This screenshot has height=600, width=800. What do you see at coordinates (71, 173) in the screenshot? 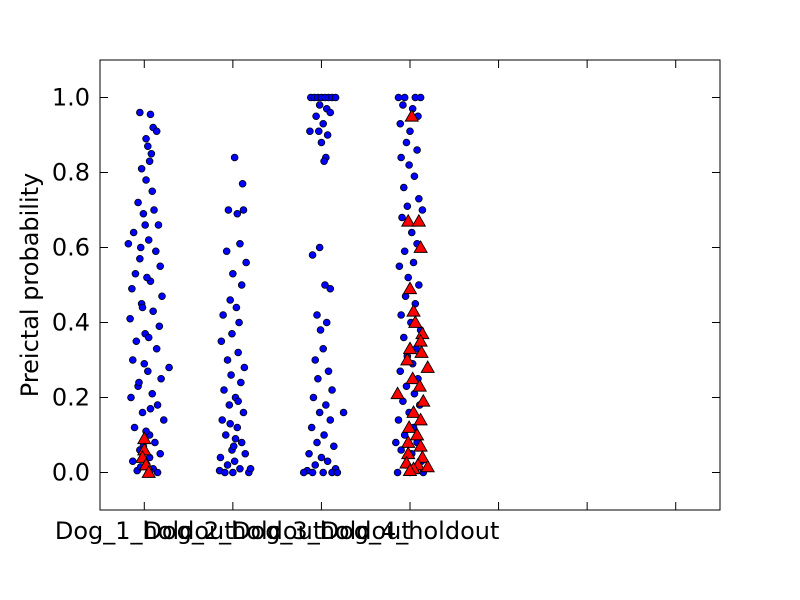
I see `y-tick-label: 0.8` at bounding box center [71, 173].